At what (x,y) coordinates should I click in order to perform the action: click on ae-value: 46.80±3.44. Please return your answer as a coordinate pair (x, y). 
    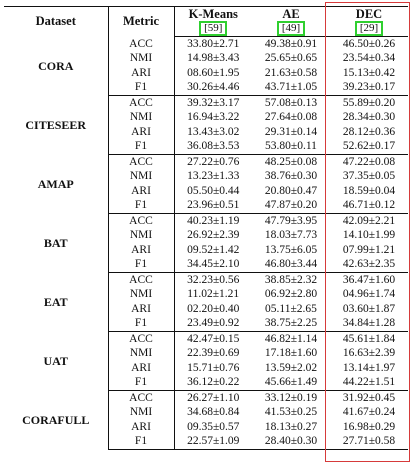
    Looking at the image, I should click on (291, 265).